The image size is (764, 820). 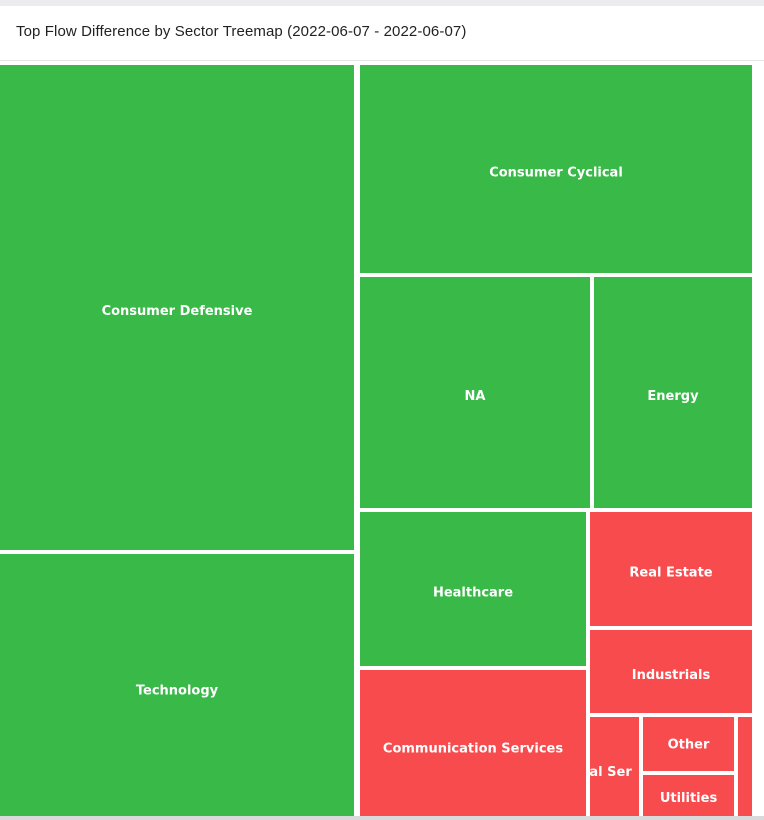 What do you see at coordinates (177, 311) in the screenshot?
I see `treemap-label-consumer-defensive: Consumer Defensive` at bounding box center [177, 311].